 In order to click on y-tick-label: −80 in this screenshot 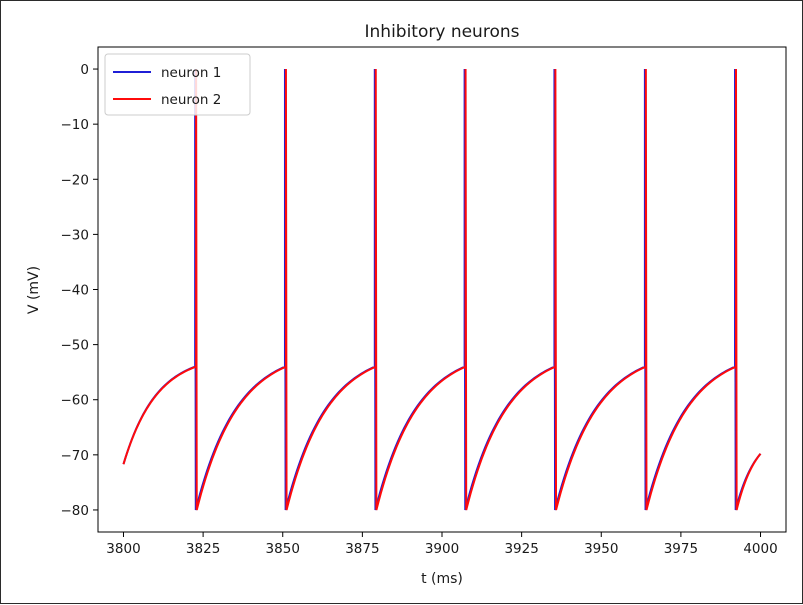, I will do `click(75, 511)`.